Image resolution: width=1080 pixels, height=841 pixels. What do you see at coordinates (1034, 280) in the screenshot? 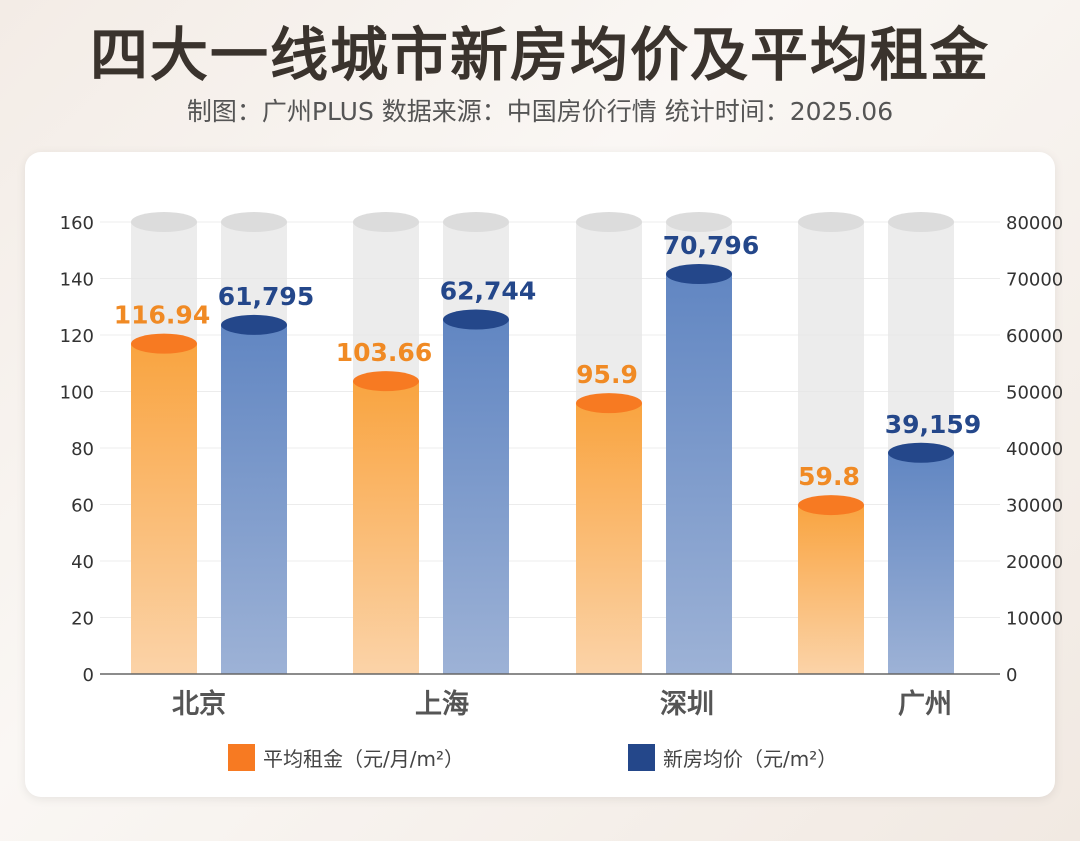
I see `right-tick-label: 70000` at bounding box center [1034, 280].